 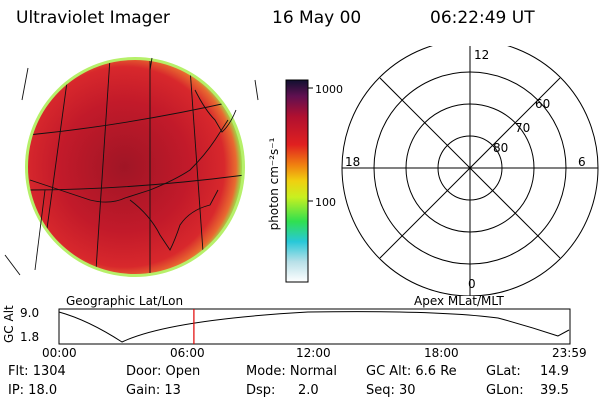 What do you see at coordinates (522, 128) in the screenshot?
I see `lat-label-70: 70` at bounding box center [522, 128].